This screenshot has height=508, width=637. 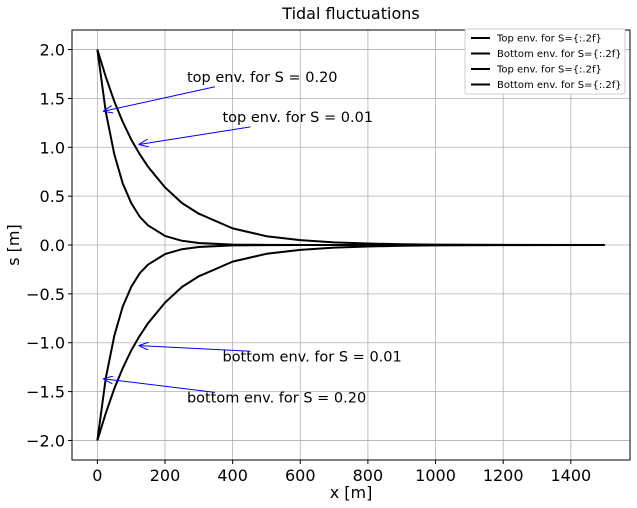 What do you see at coordinates (297, 118) in the screenshot?
I see `annotation-label: top env. for S = 0.01` at bounding box center [297, 118].